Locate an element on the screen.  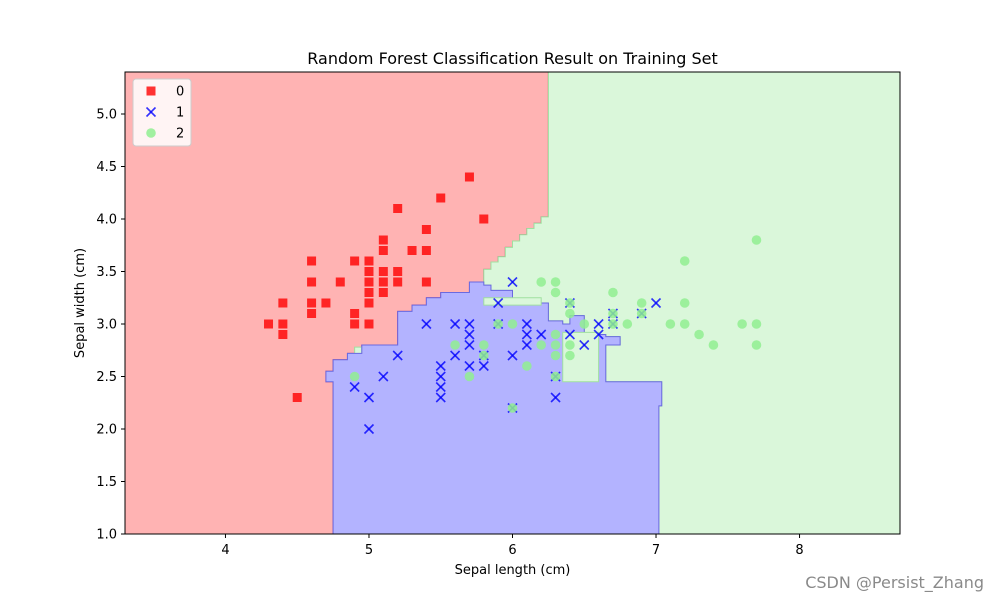
y-tick-label: 3.5 is located at coordinates (106, 272).